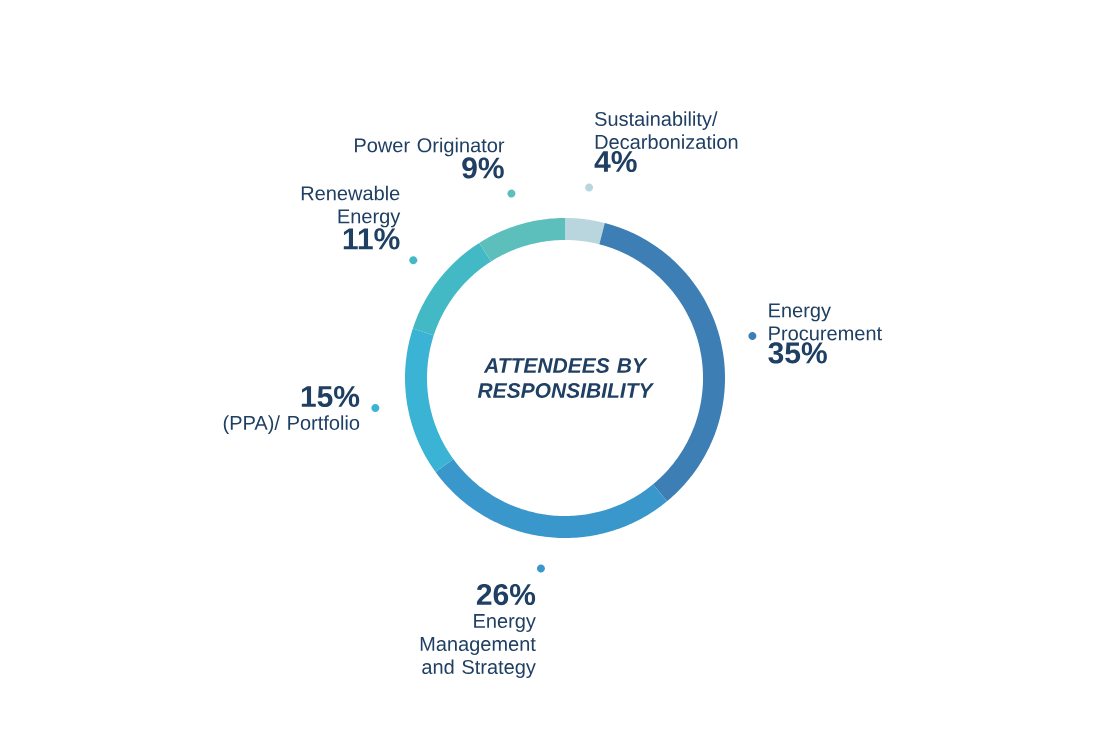 The width and height of the screenshot is (1105, 740). I want to click on slice-label: Renewable Energy, so click(351, 206).